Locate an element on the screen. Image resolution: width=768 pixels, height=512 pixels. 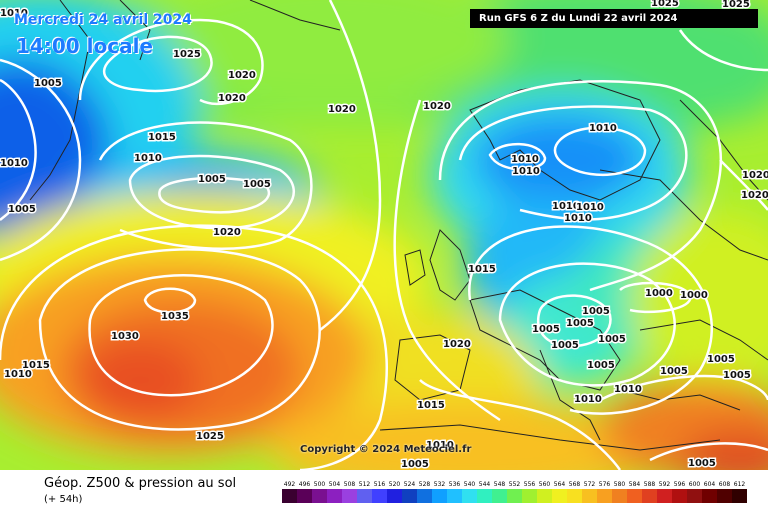
legend-value: 528 is located at coordinates (425, 484).